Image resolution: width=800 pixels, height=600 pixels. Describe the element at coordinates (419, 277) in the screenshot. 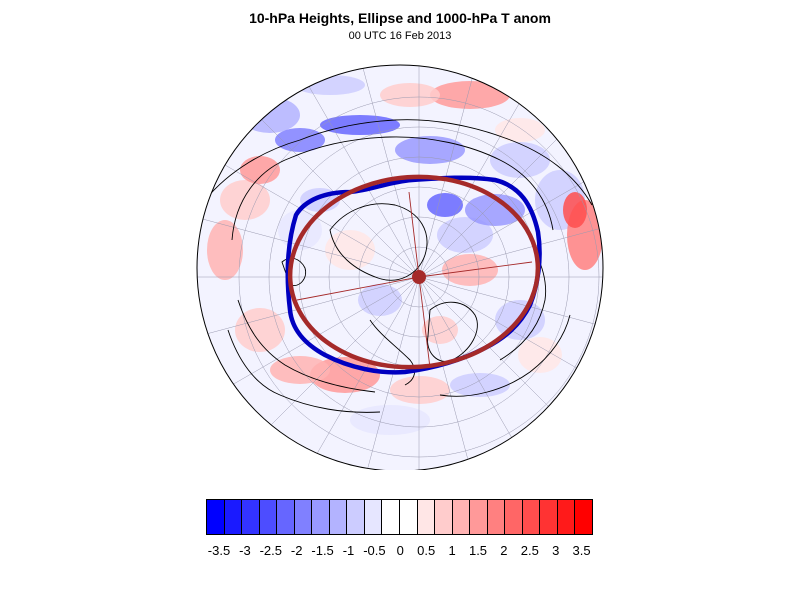

I see `ellipse-center-marker` at that location.